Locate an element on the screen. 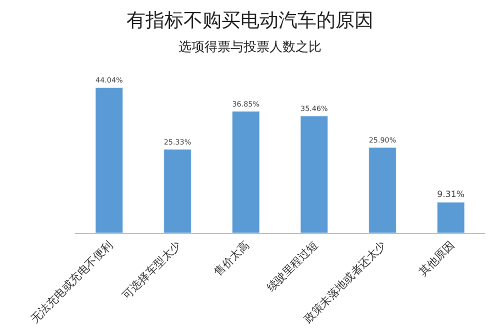  x-tick-label: 可选择车型太少 is located at coordinates (152, 270).